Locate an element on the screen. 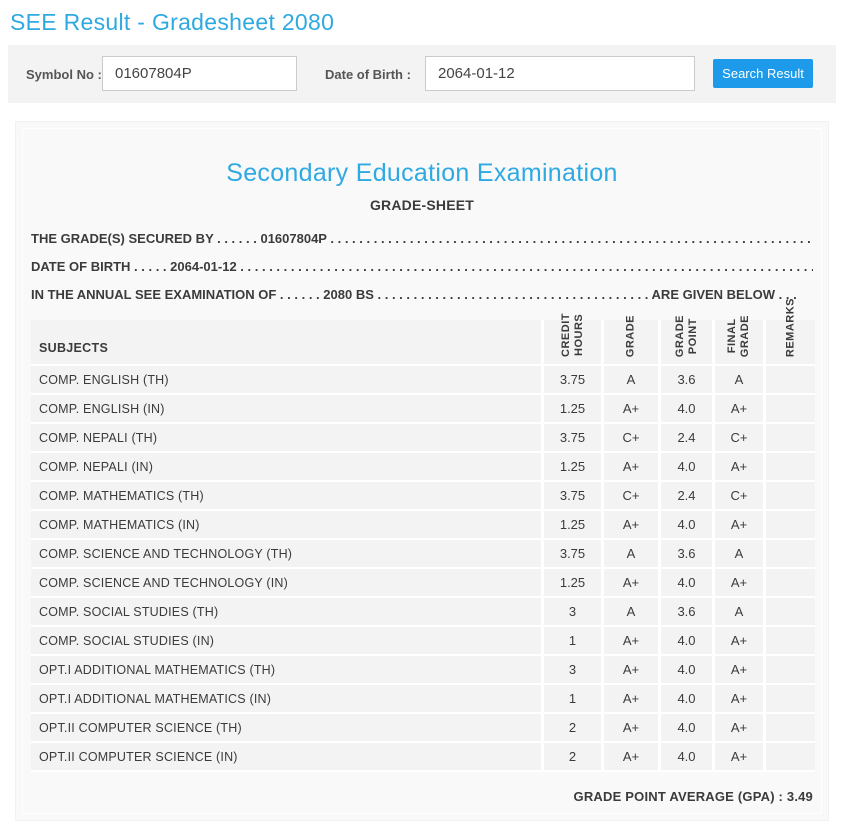  final-grade-cell: C+ is located at coordinates (740, 496).